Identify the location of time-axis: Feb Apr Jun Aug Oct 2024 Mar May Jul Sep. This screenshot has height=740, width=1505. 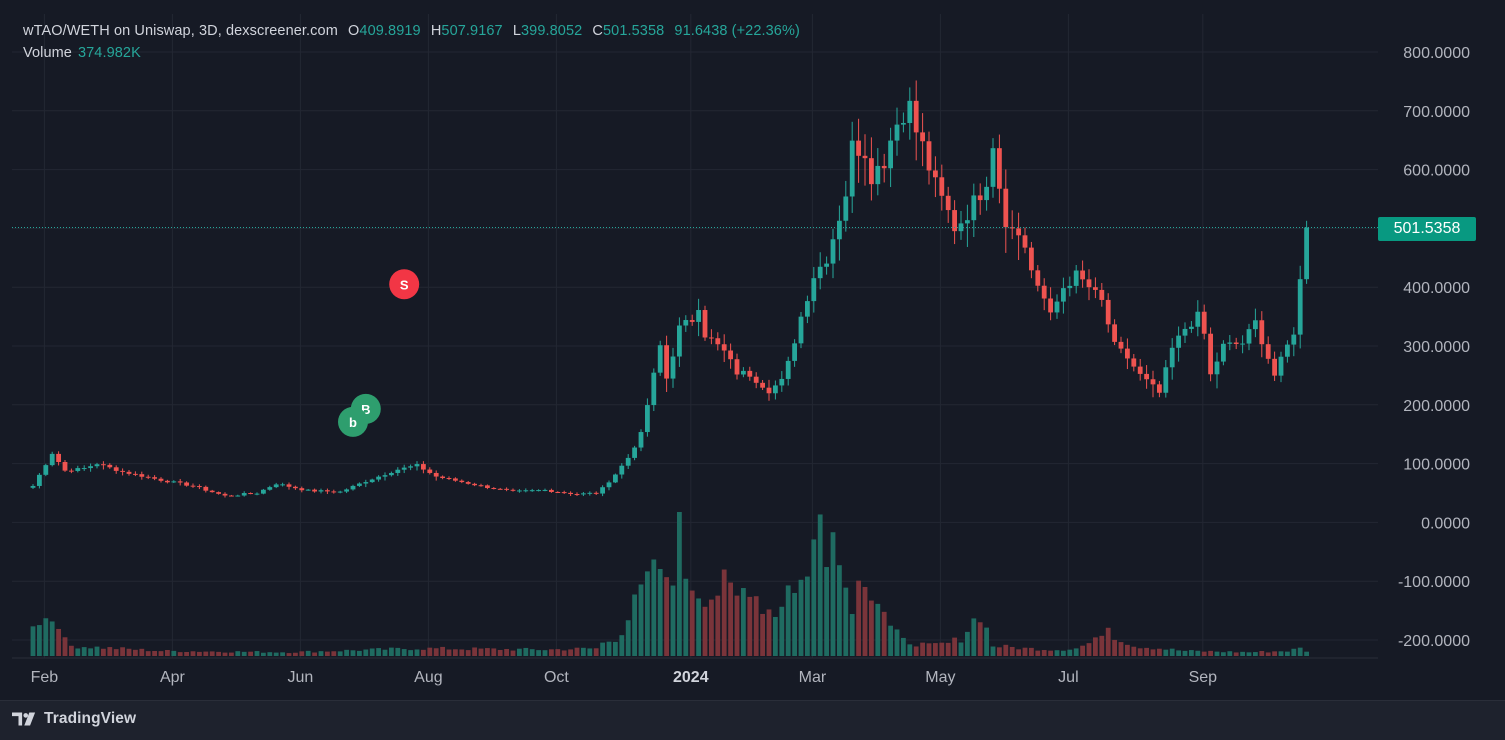
(624, 677).